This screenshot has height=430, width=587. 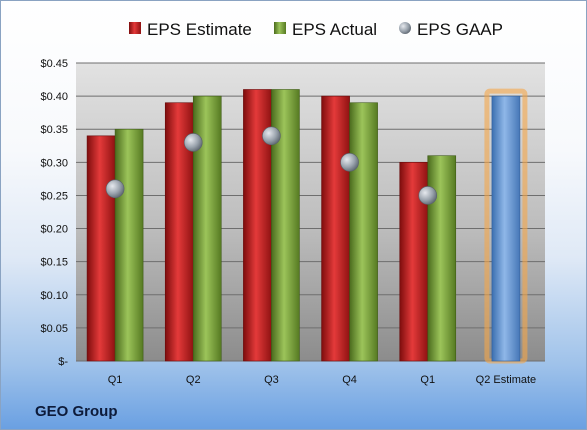 I want to click on x-tick-label: Q3, so click(x=271, y=380).